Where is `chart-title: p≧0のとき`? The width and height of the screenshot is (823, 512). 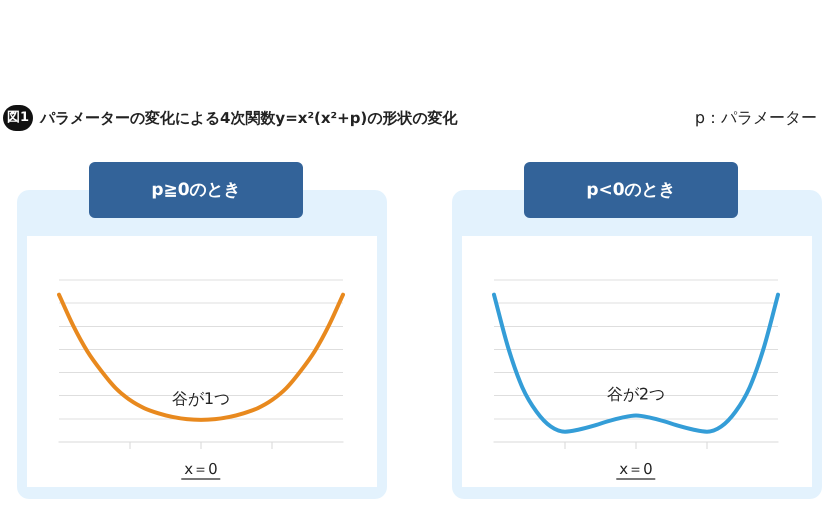
chart-title: p≧0のとき is located at coordinates (196, 190).